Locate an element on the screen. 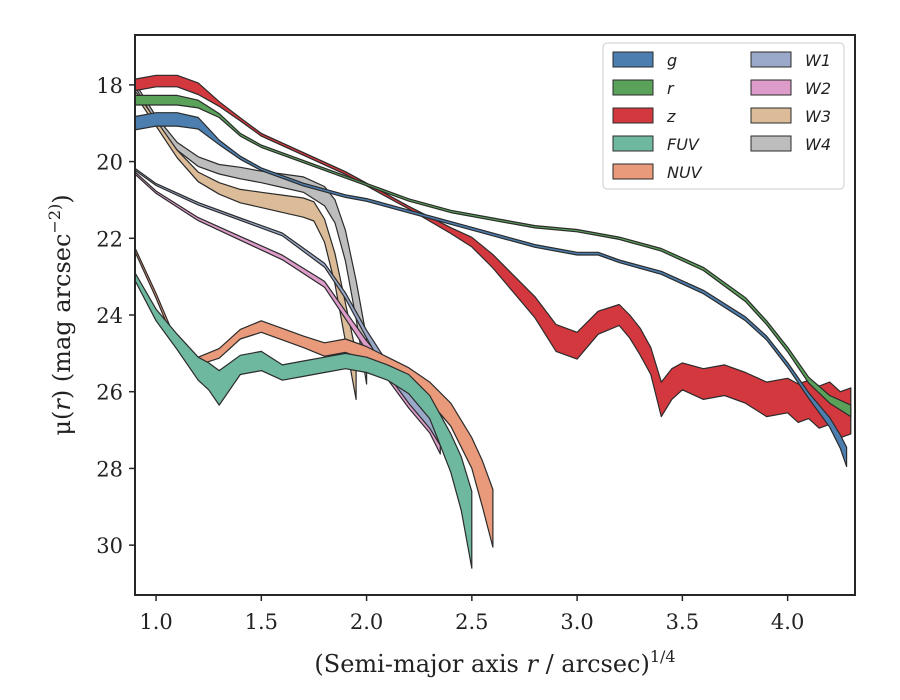 Image resolution: width=900 pixels, height=700 pixels. y-tick-label: 24 is located at coordinates (109, 316).